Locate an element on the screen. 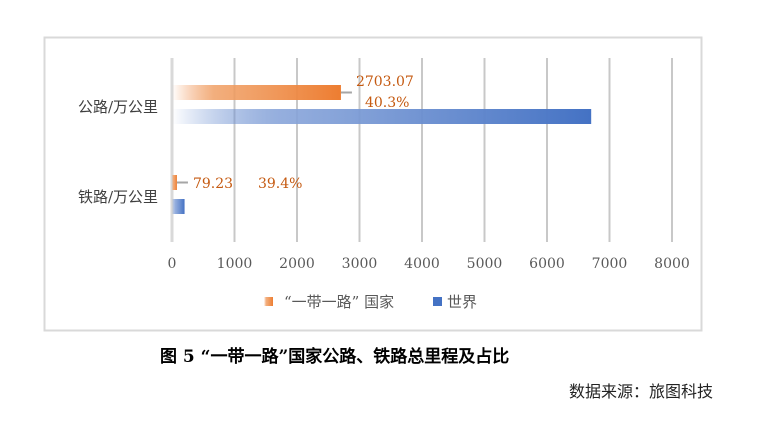  data-label-value: 79.23 is located at coordinates (213, 184).